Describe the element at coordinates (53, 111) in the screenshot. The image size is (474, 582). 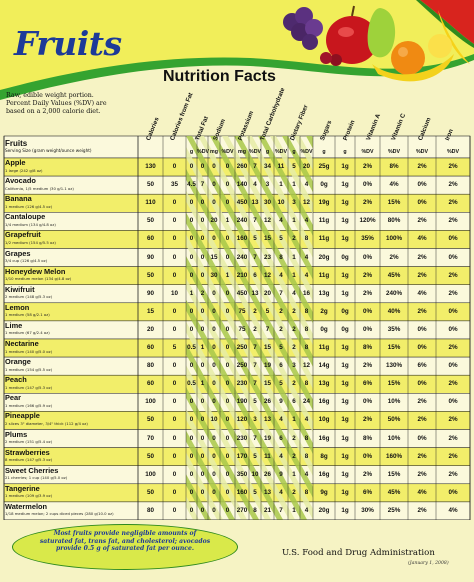
I see `note-line: based on a 2,000 calorie diet.` at that location.